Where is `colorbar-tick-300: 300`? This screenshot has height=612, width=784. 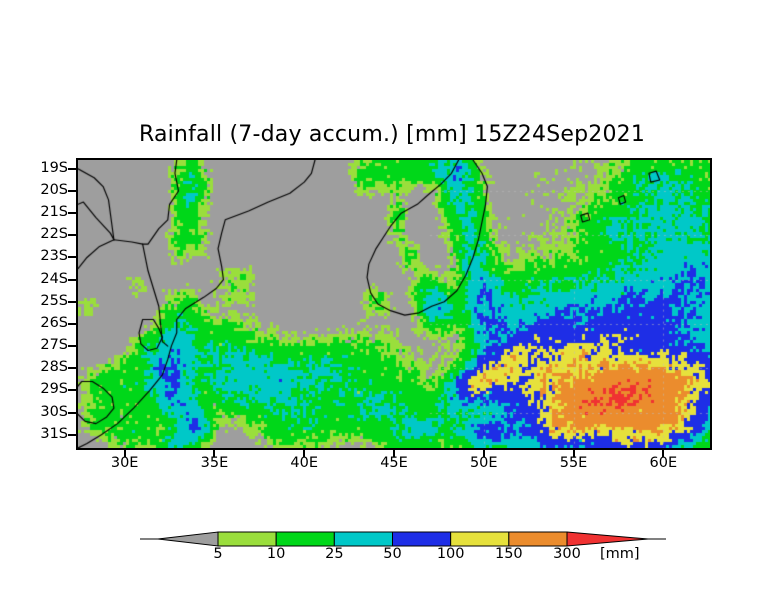 colorbar-tick-300: 300 is located at coordinates (567, 554).